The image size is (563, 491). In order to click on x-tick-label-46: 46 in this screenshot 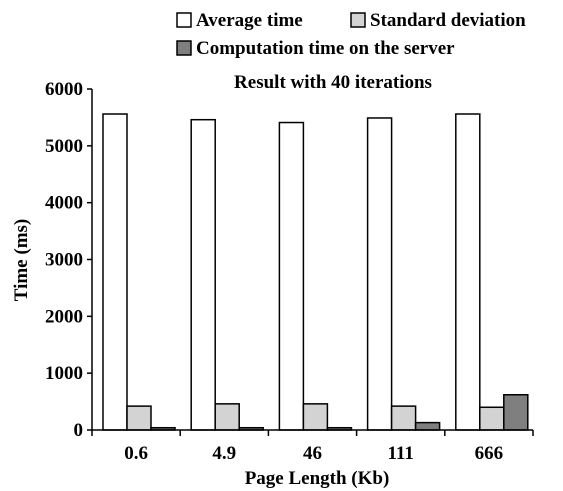, I will do `click(312, 453)`.